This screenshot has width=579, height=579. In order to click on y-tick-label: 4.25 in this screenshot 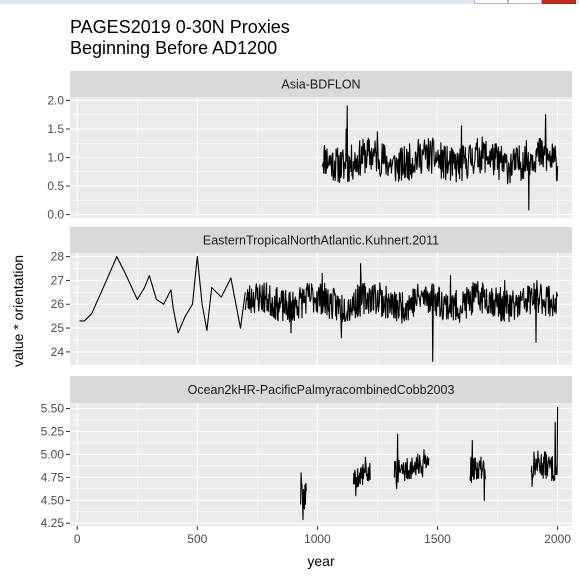, I will do `click(53, 523)`.